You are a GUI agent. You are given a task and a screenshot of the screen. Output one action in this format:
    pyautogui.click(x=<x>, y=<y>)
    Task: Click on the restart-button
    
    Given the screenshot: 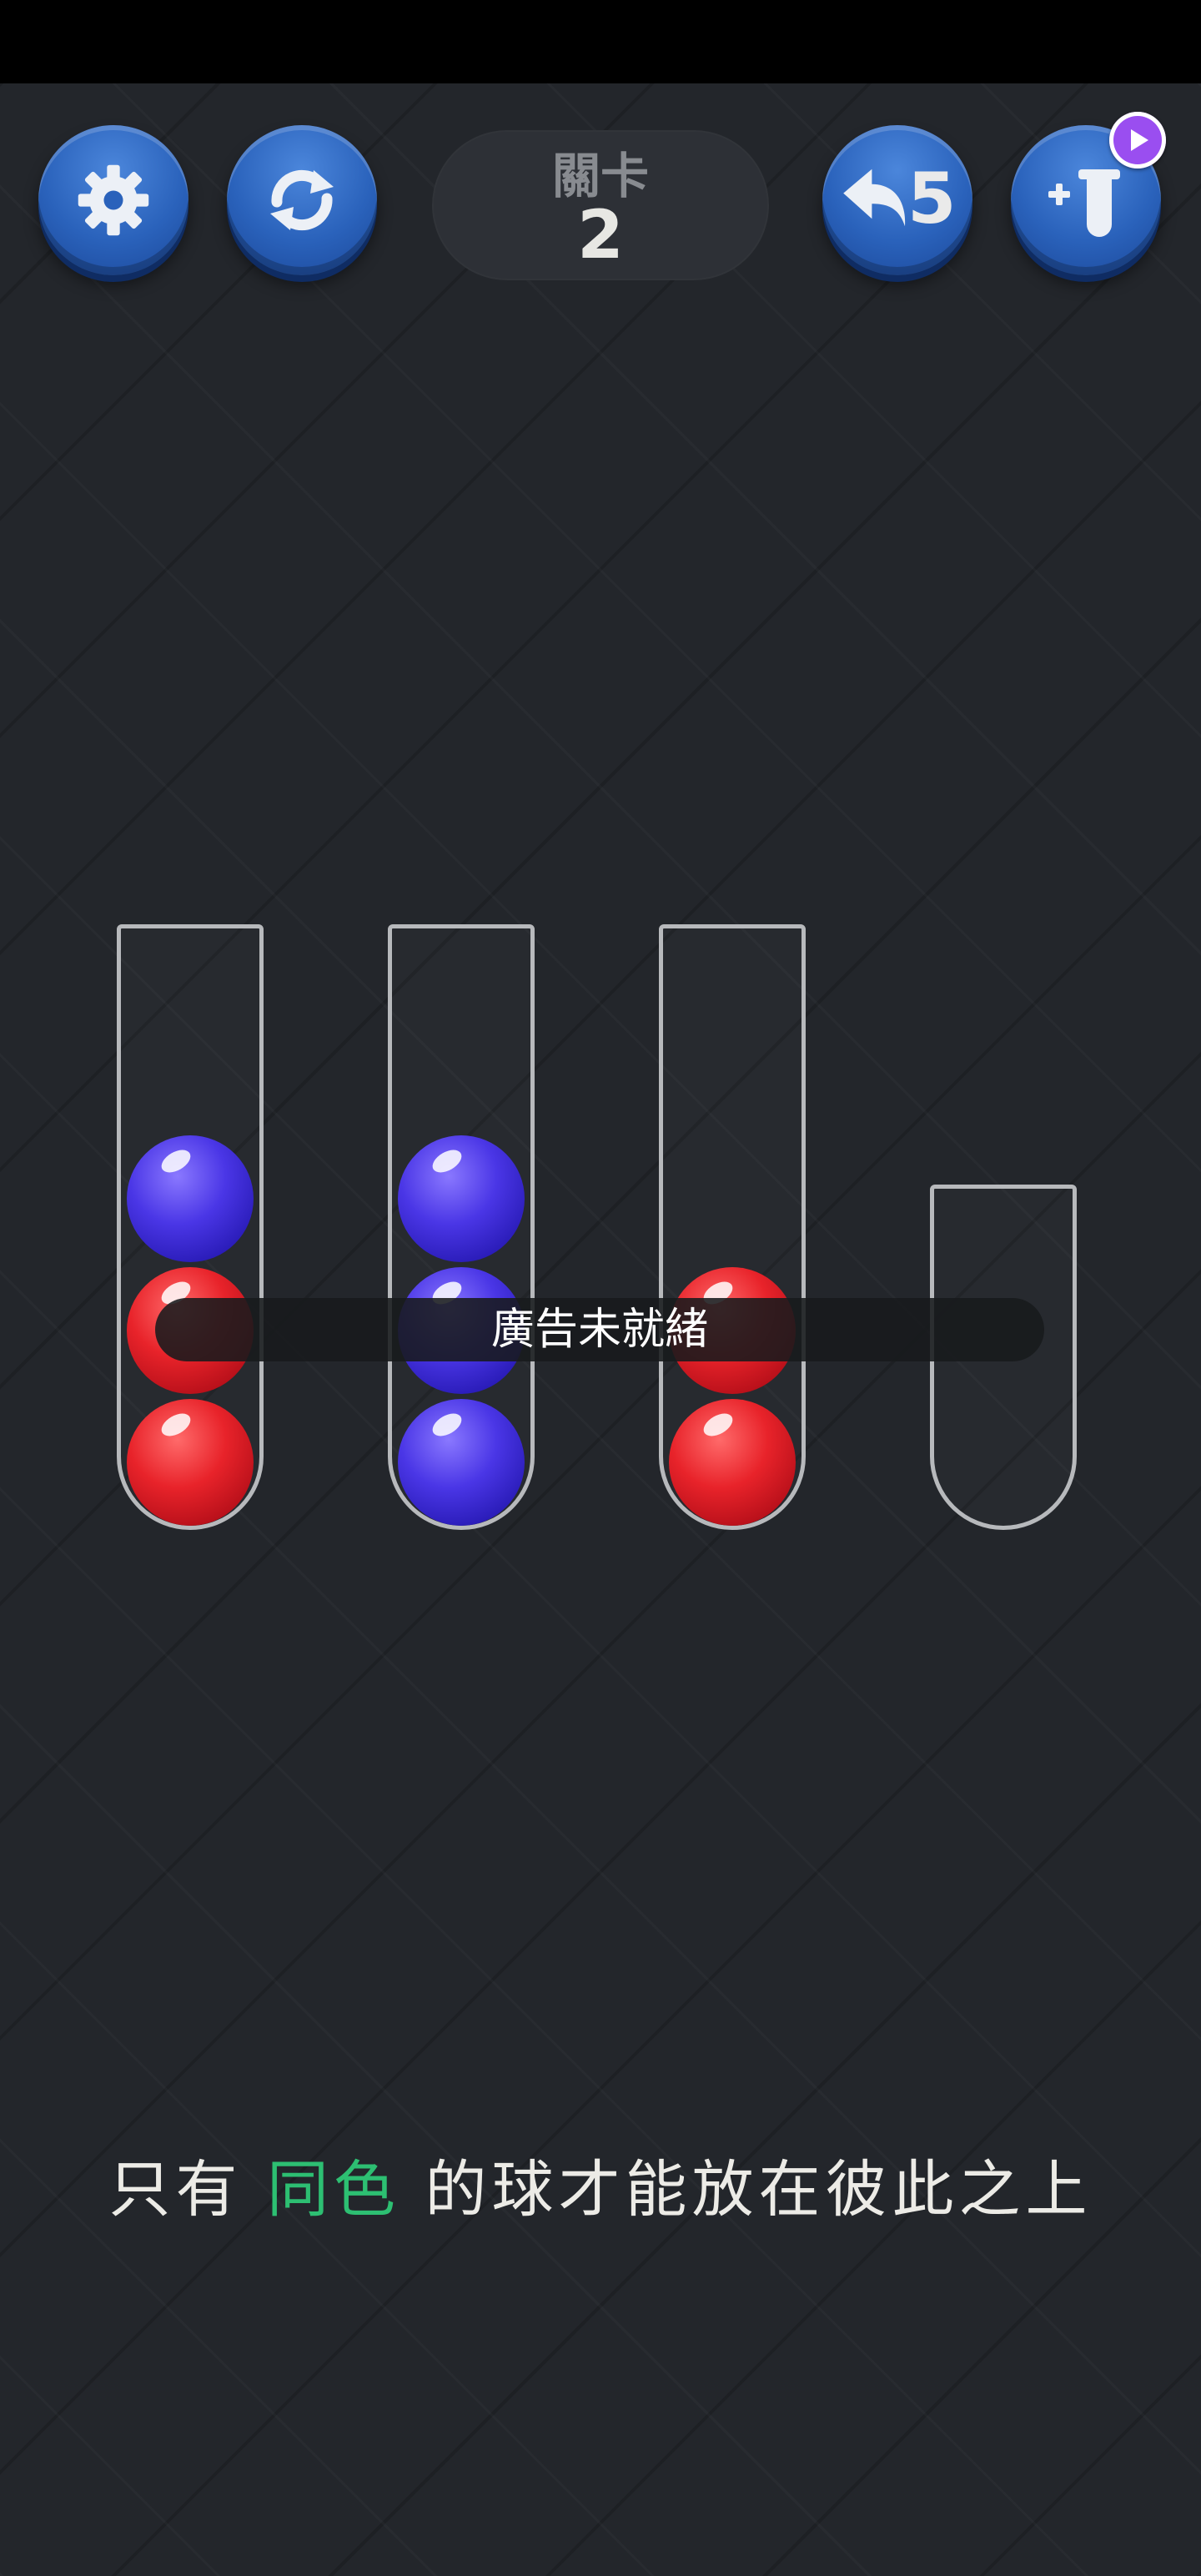 What is the action you would take?
    pyautogui.click(x=302, y=200)
    